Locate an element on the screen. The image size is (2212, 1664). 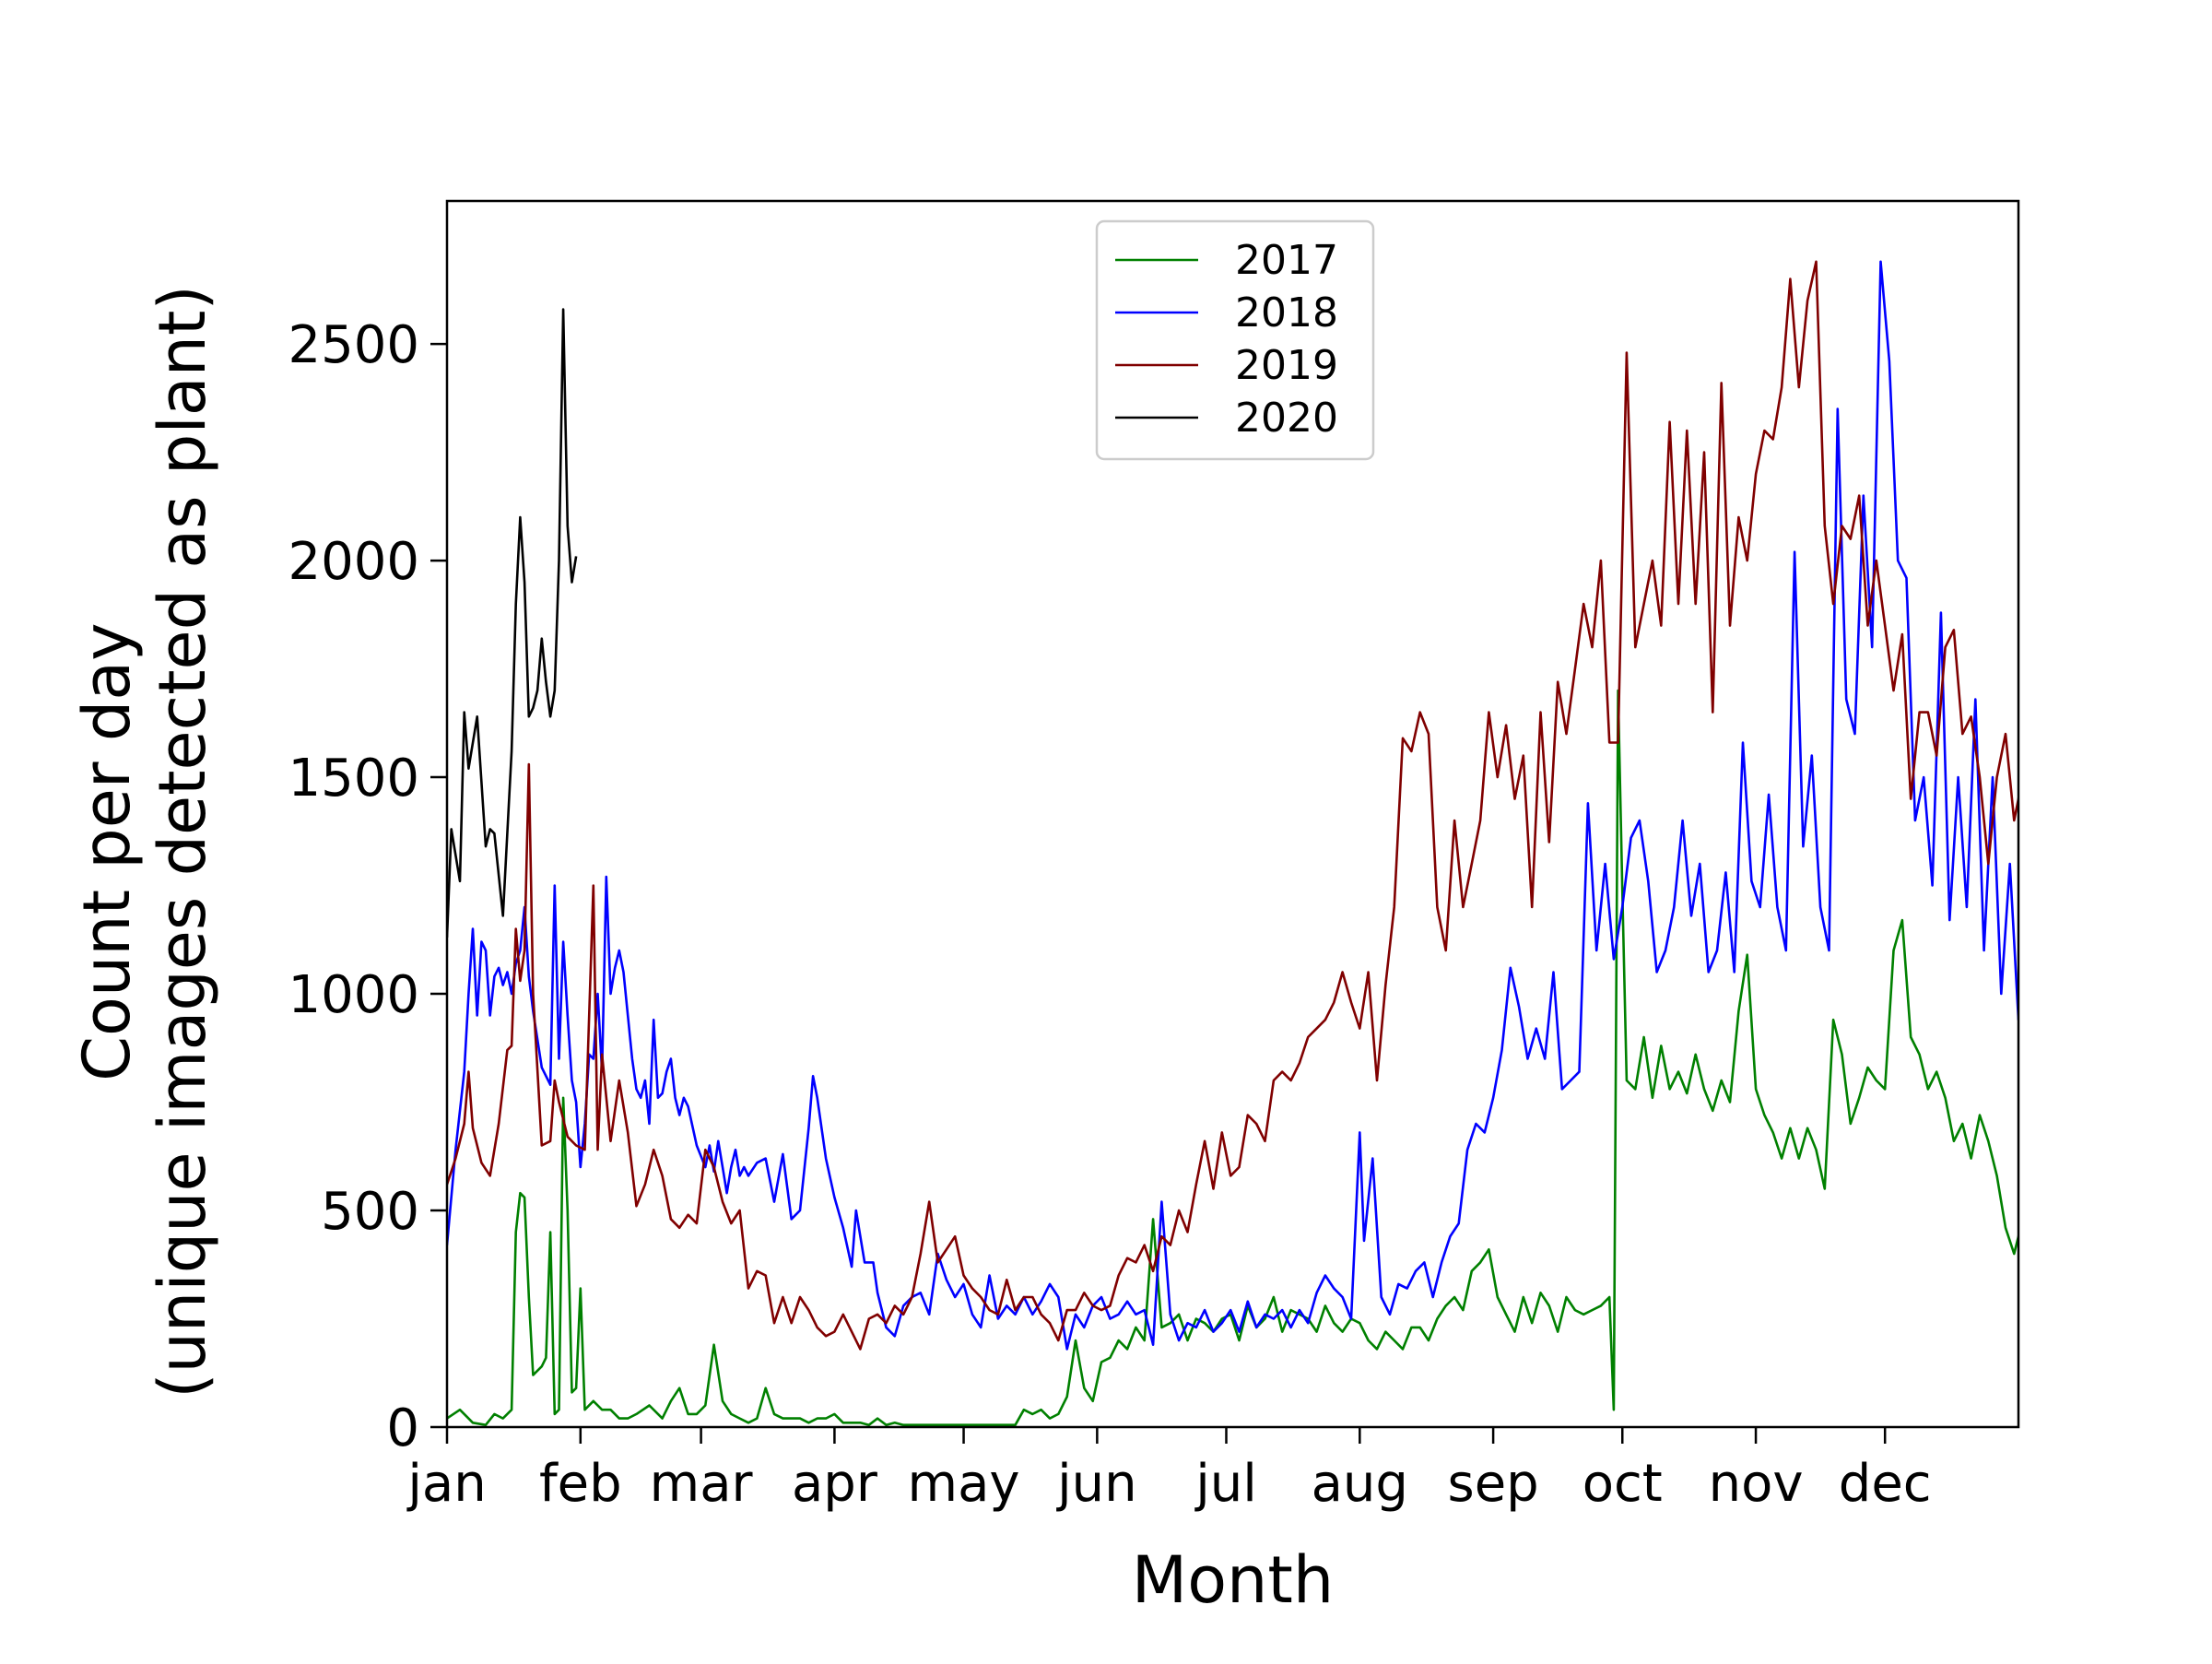
x-axis-title: Month is located at coordinates (1233, 1580).